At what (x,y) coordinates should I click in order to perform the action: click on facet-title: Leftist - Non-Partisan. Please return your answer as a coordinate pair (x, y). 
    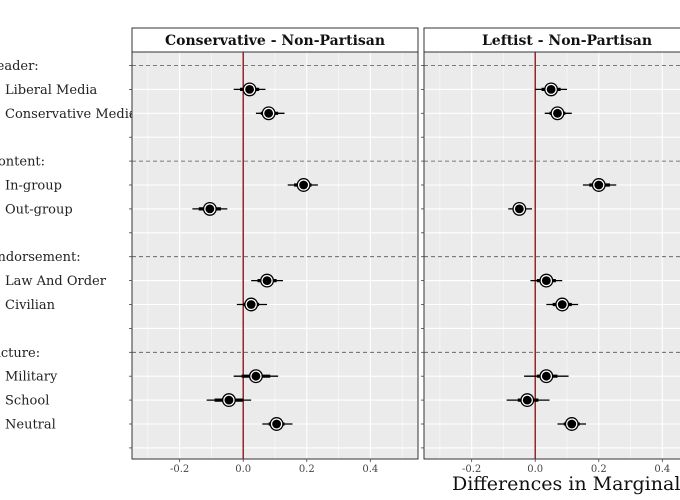
    Looking at the image, I should click on (567, 41).